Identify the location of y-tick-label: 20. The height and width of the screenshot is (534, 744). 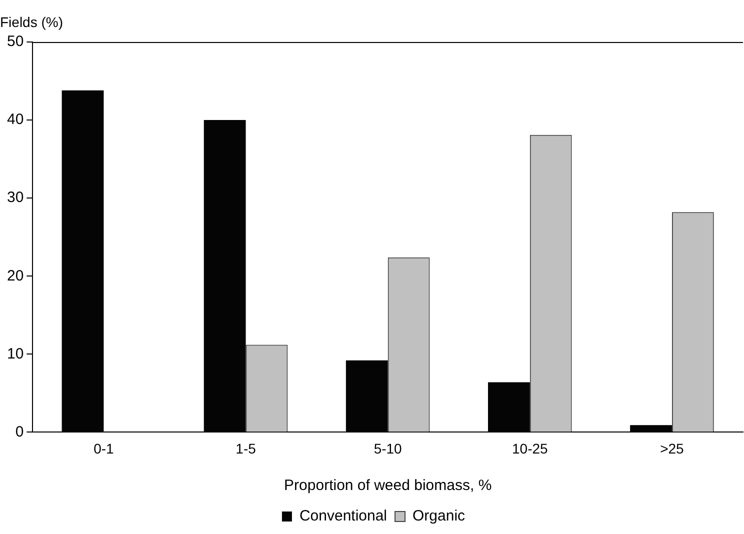
(15, 275).